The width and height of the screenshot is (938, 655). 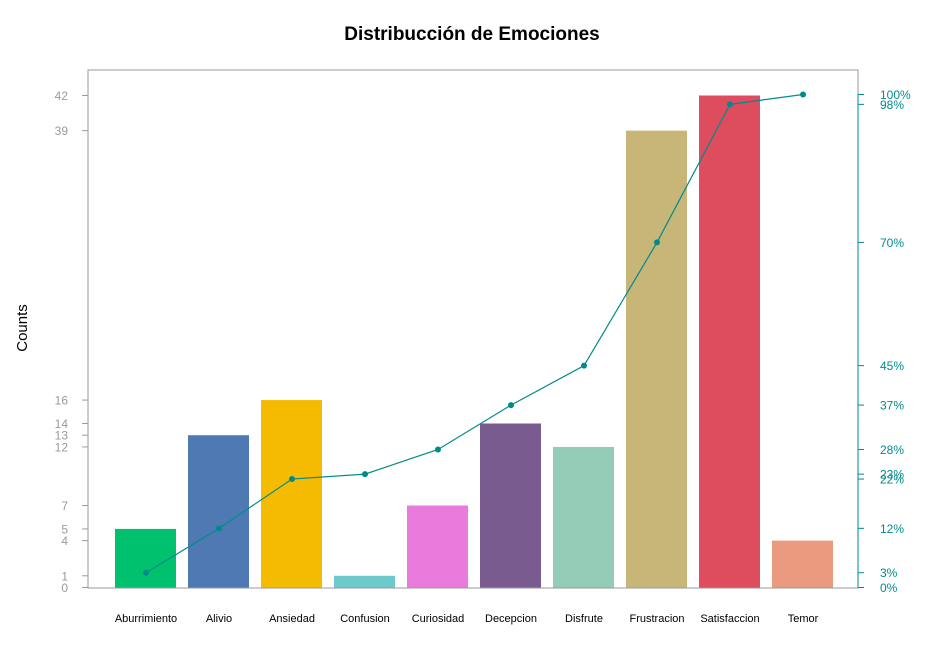 What do you see at coordinates (892, 450) in the screenshot?
I see `right-axis-tick-label: 28%` at bounding box center [892, 450].